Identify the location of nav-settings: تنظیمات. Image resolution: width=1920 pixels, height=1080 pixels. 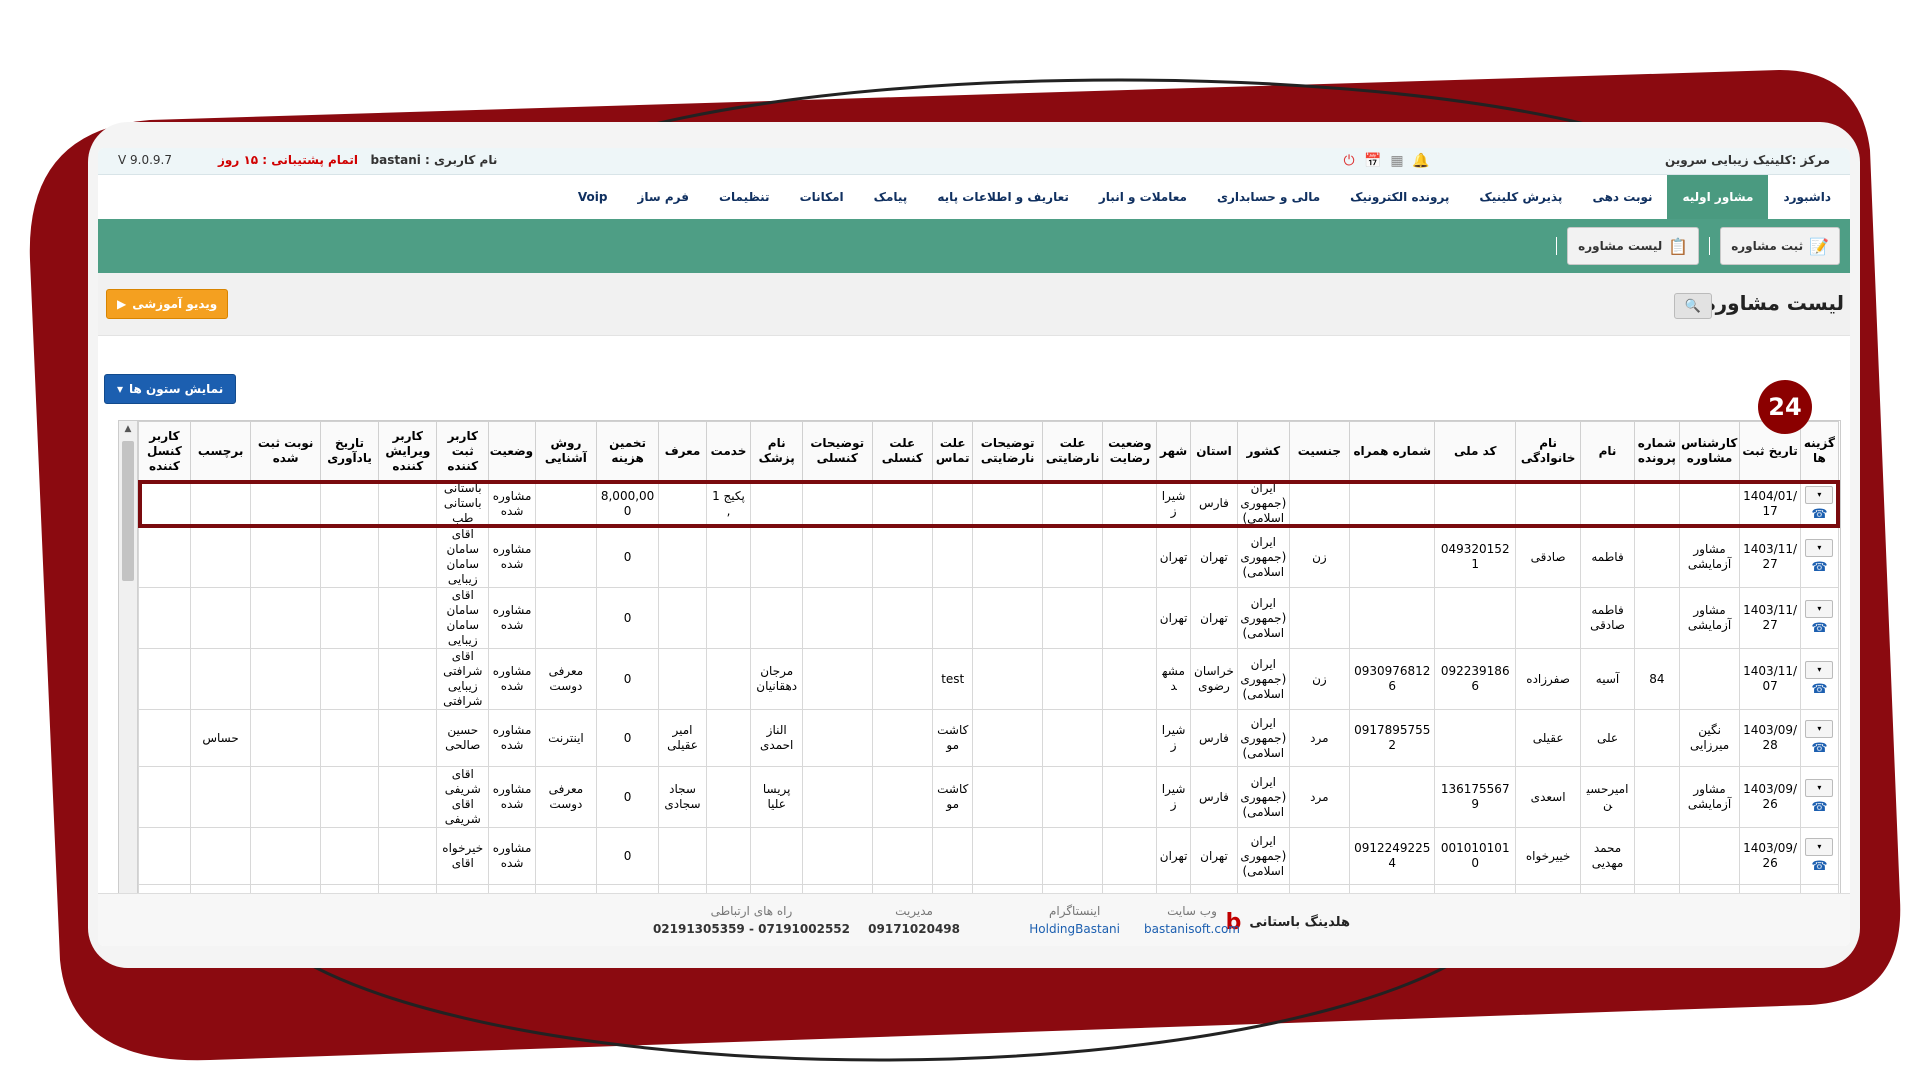
(744, 197).